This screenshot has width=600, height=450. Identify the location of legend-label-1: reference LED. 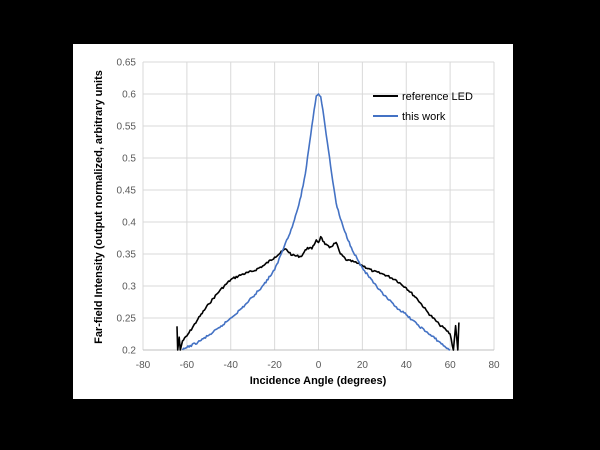
(437, 97).